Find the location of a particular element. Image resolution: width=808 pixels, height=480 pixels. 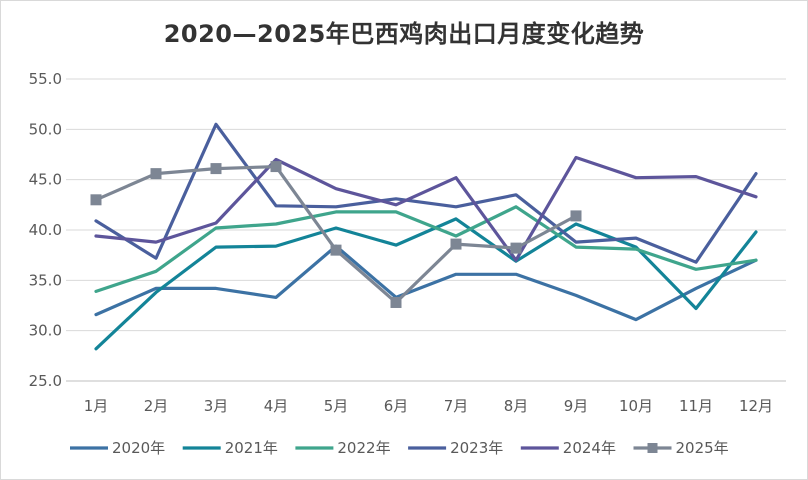

x-tick-label: 5月 is located at coordinates (336, 406).